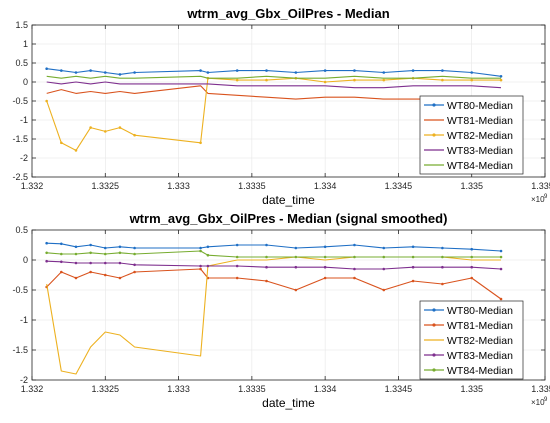 The width and height of the screenshot is (550, 423). Describe the element at coordinates (20, 139) in the screenshot. I see `y-tick-label: -1.5` at that location.